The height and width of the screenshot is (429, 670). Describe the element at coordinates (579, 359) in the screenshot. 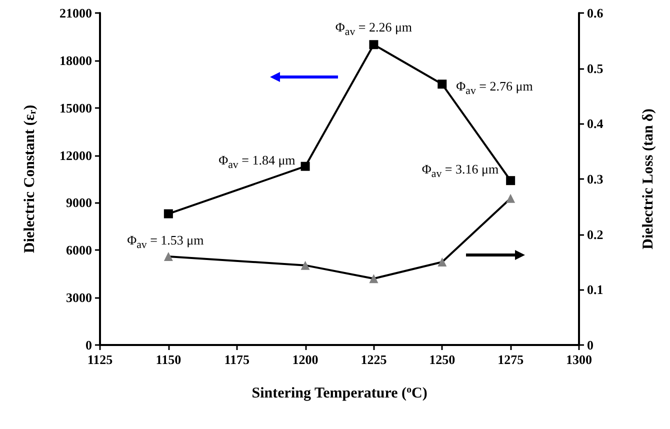

I see `x-tick-label: 1300` at that location.